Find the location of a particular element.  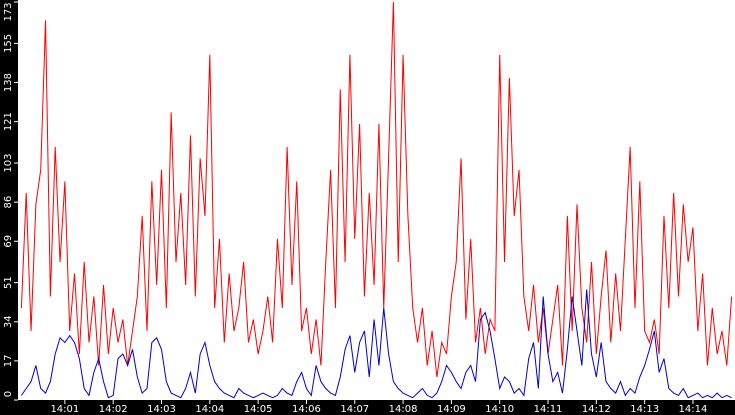

y-tick-label: 69 is located at coordinates (8, 241).